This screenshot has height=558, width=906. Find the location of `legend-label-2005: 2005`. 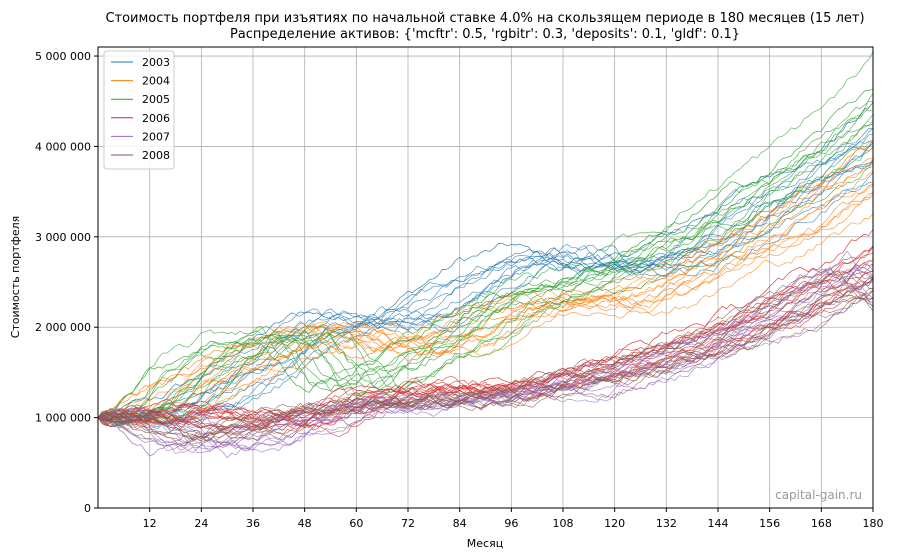

legend-label-2005: 2005 is located at coordinates (156, 99).